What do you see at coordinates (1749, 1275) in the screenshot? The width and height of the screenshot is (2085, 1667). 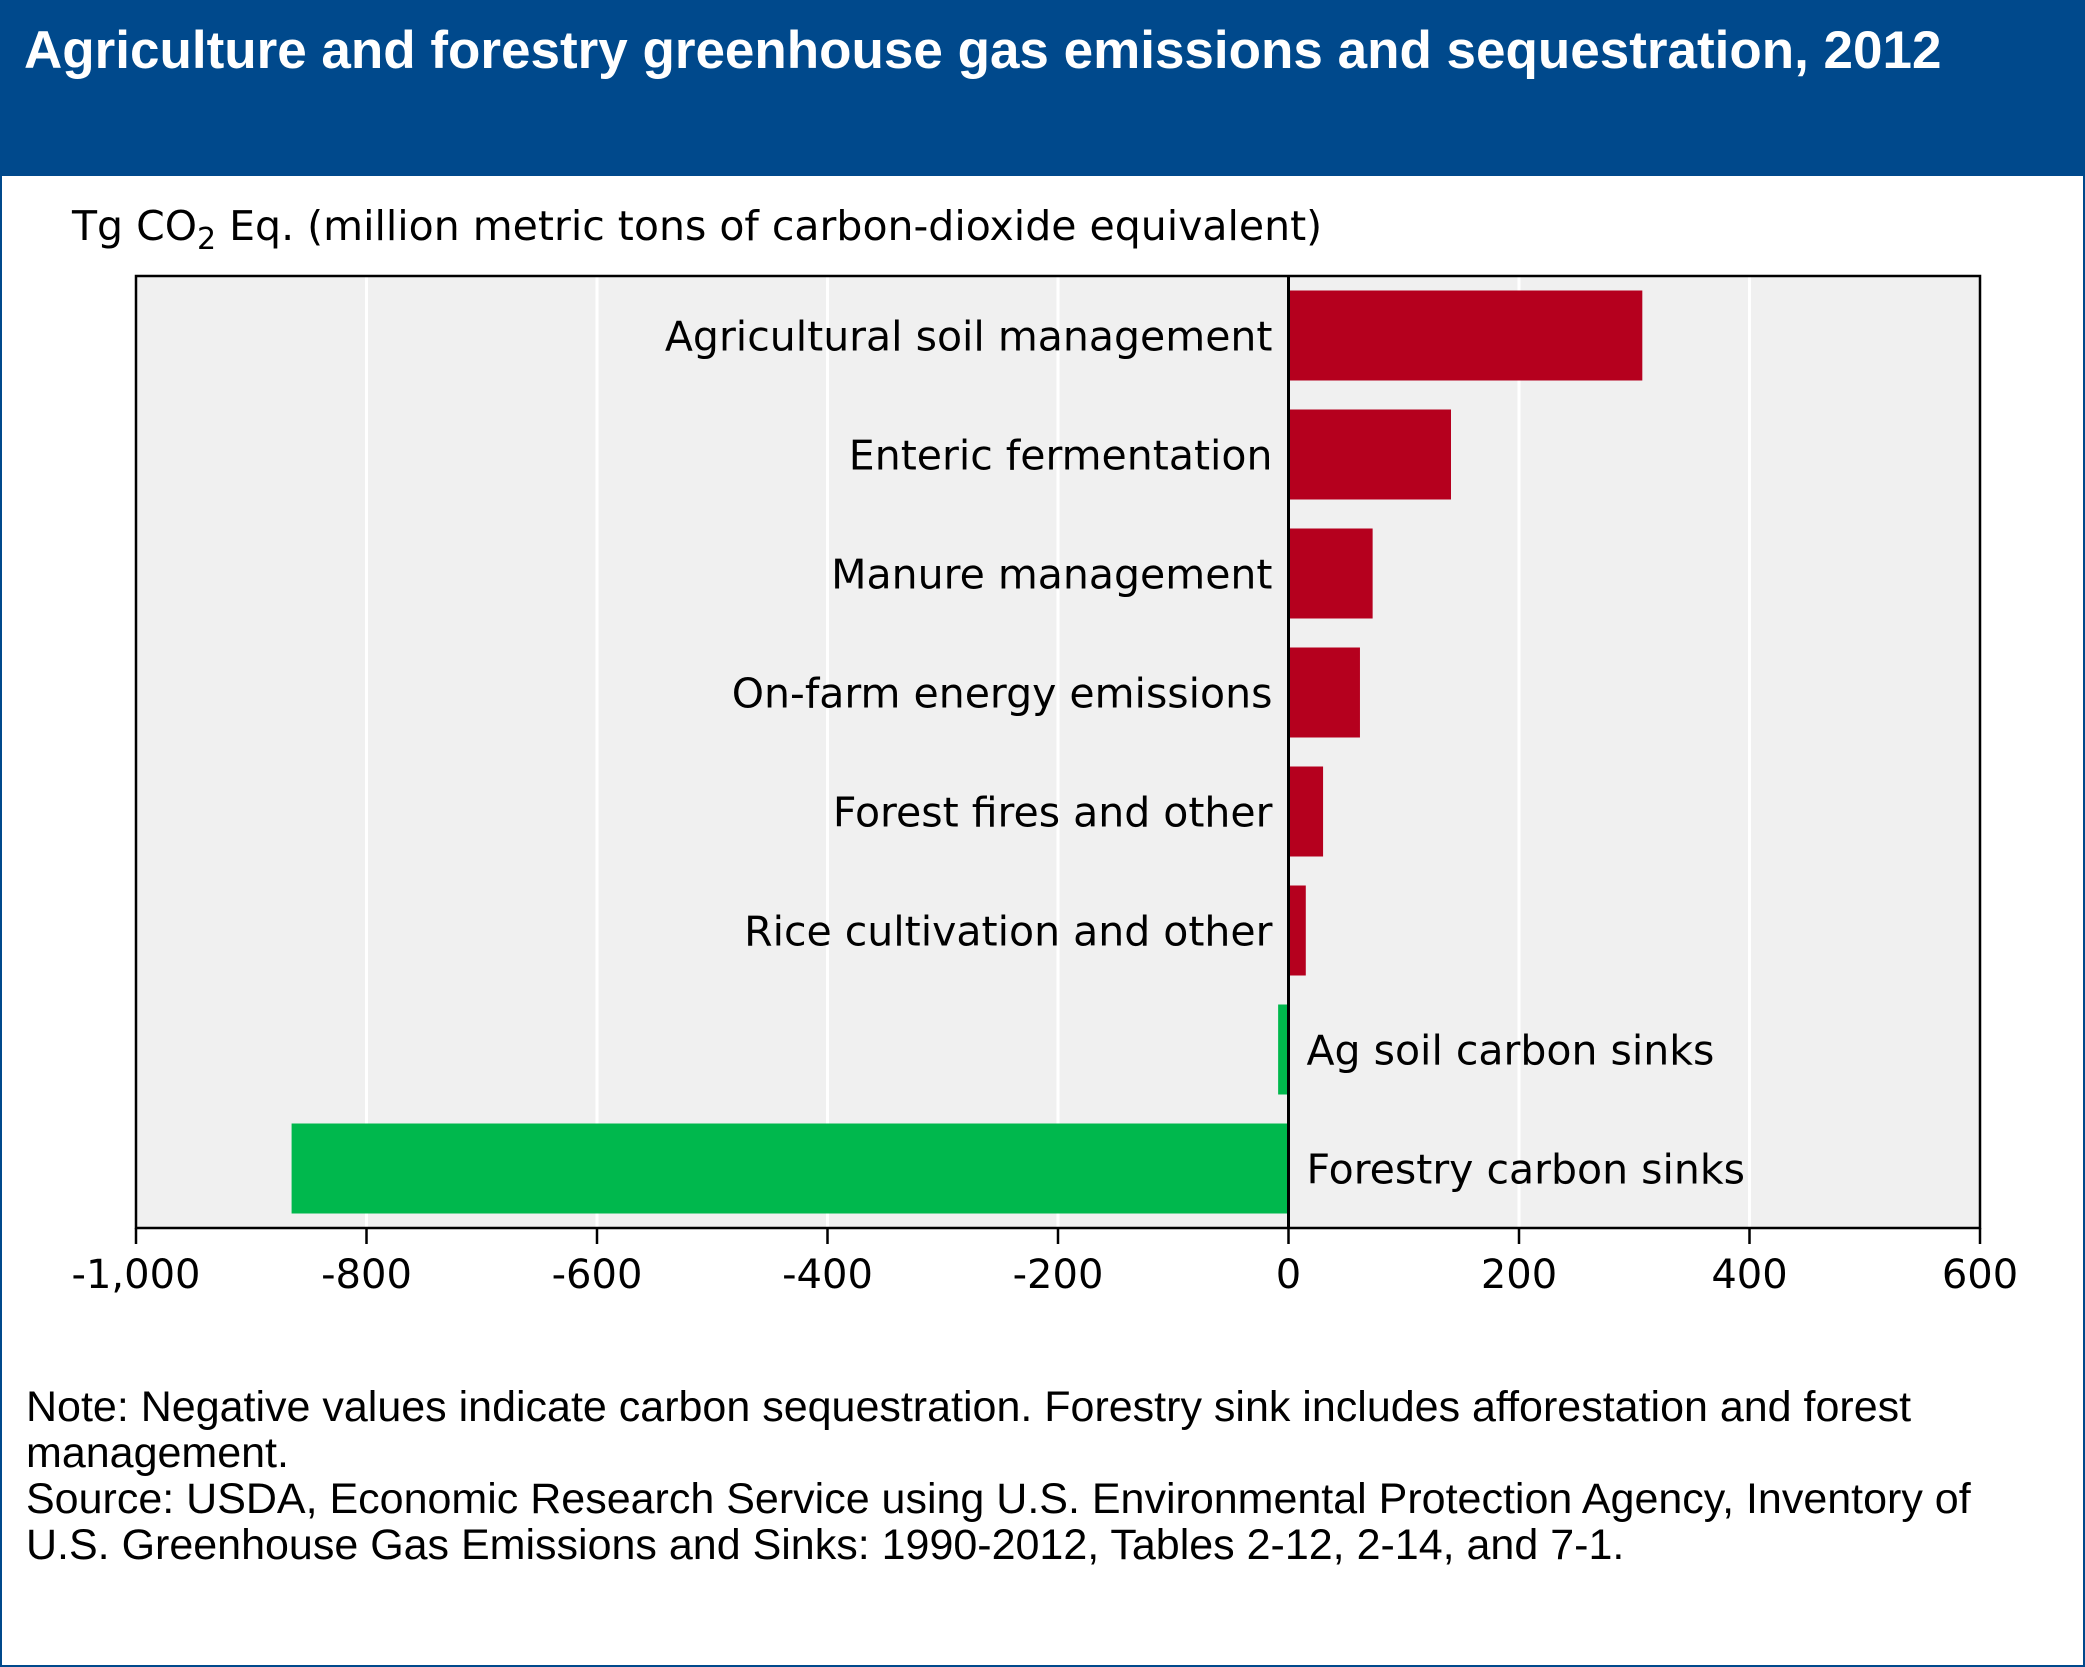 I see `x-tick-label: 400` at bounding box center [1749, 1275].